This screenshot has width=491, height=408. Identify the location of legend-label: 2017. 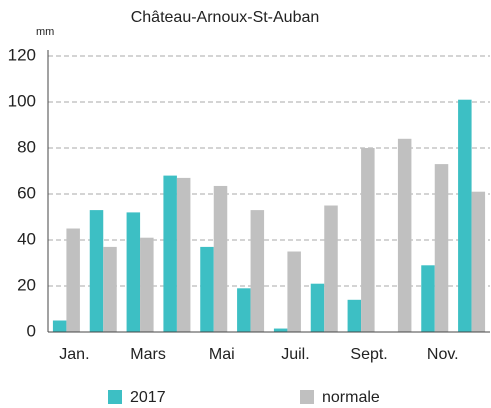
(148, 397).